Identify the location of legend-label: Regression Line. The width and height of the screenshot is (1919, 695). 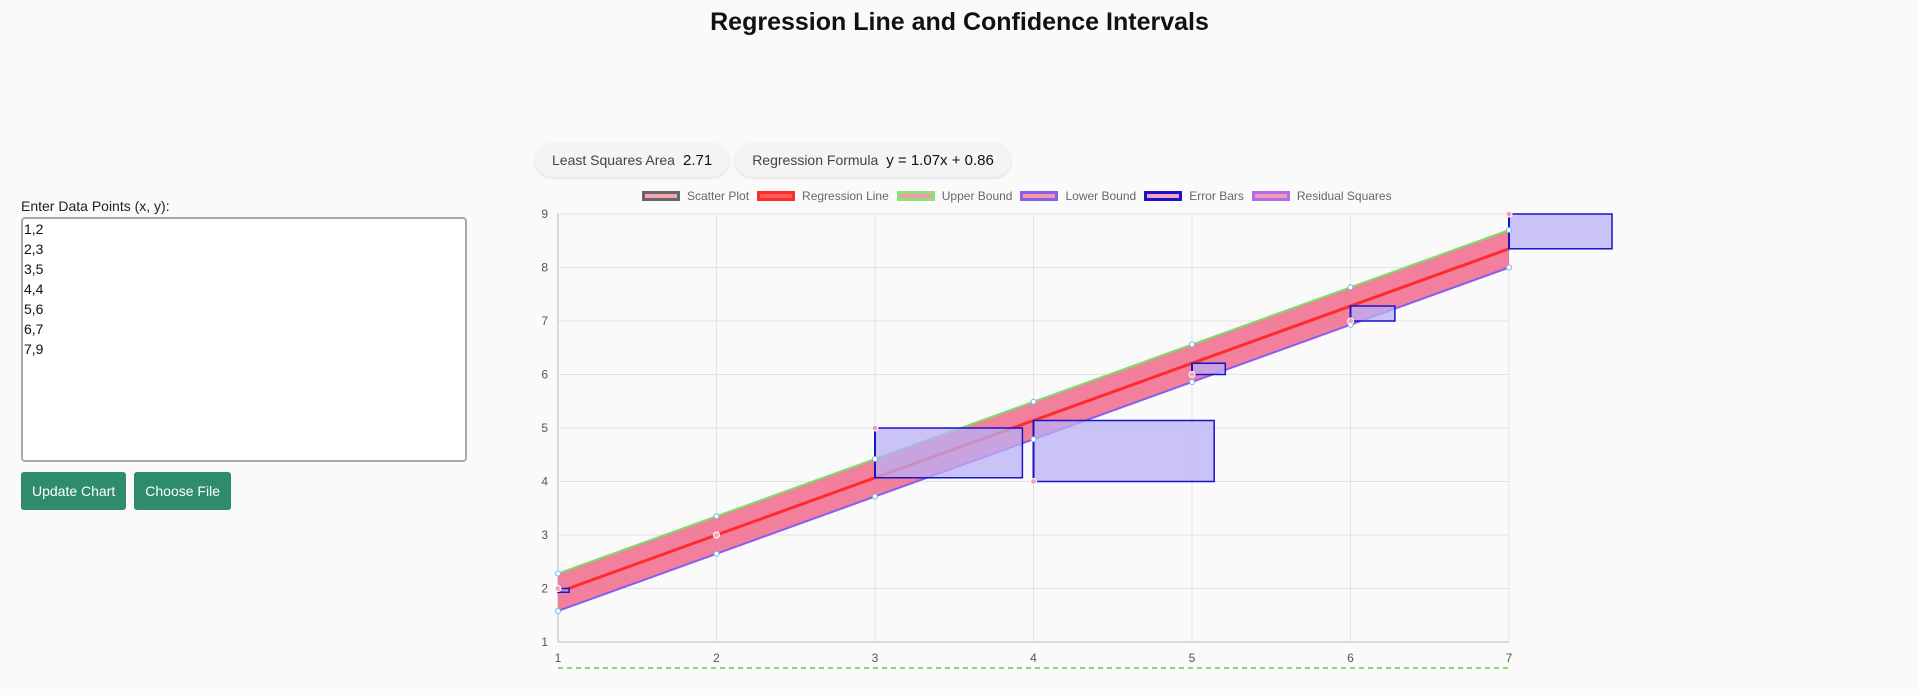
(845, 196).